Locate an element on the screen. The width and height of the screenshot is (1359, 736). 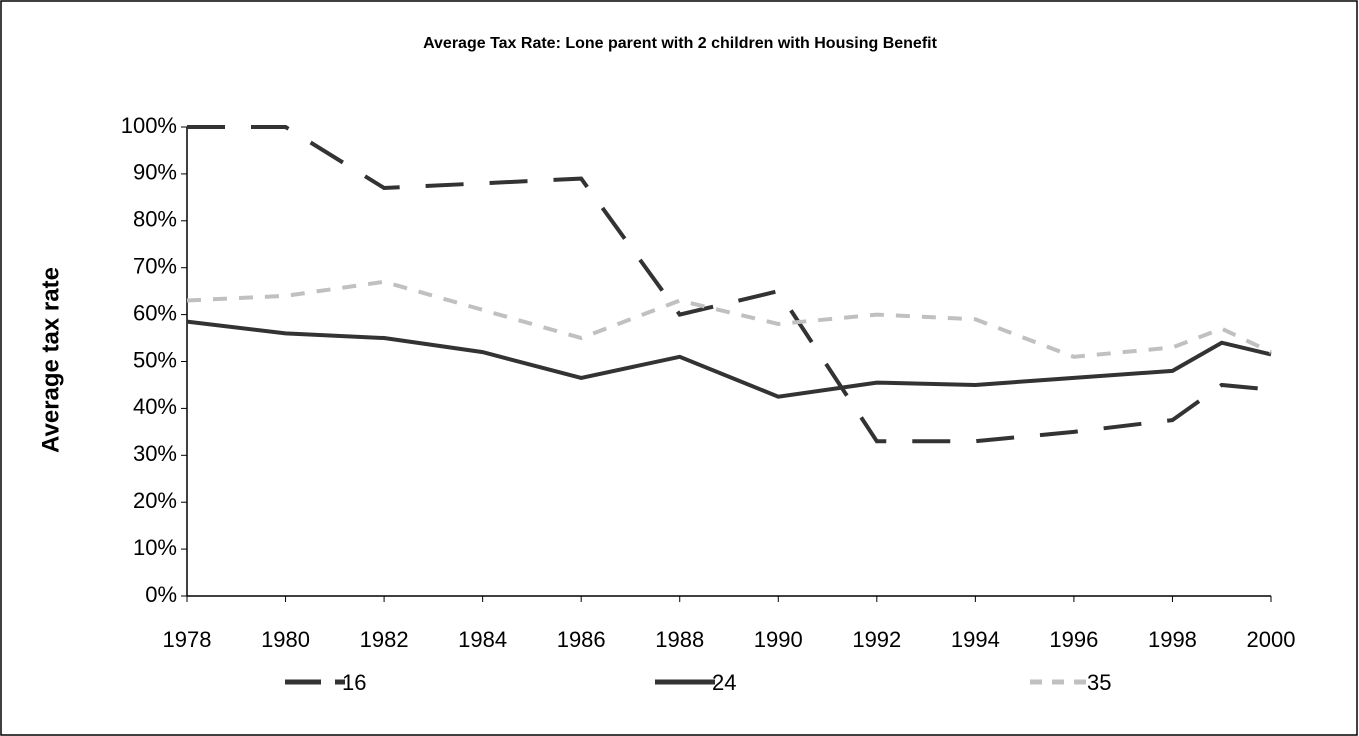
x-tick-label: 1988 is located at coordinates (679, 639).